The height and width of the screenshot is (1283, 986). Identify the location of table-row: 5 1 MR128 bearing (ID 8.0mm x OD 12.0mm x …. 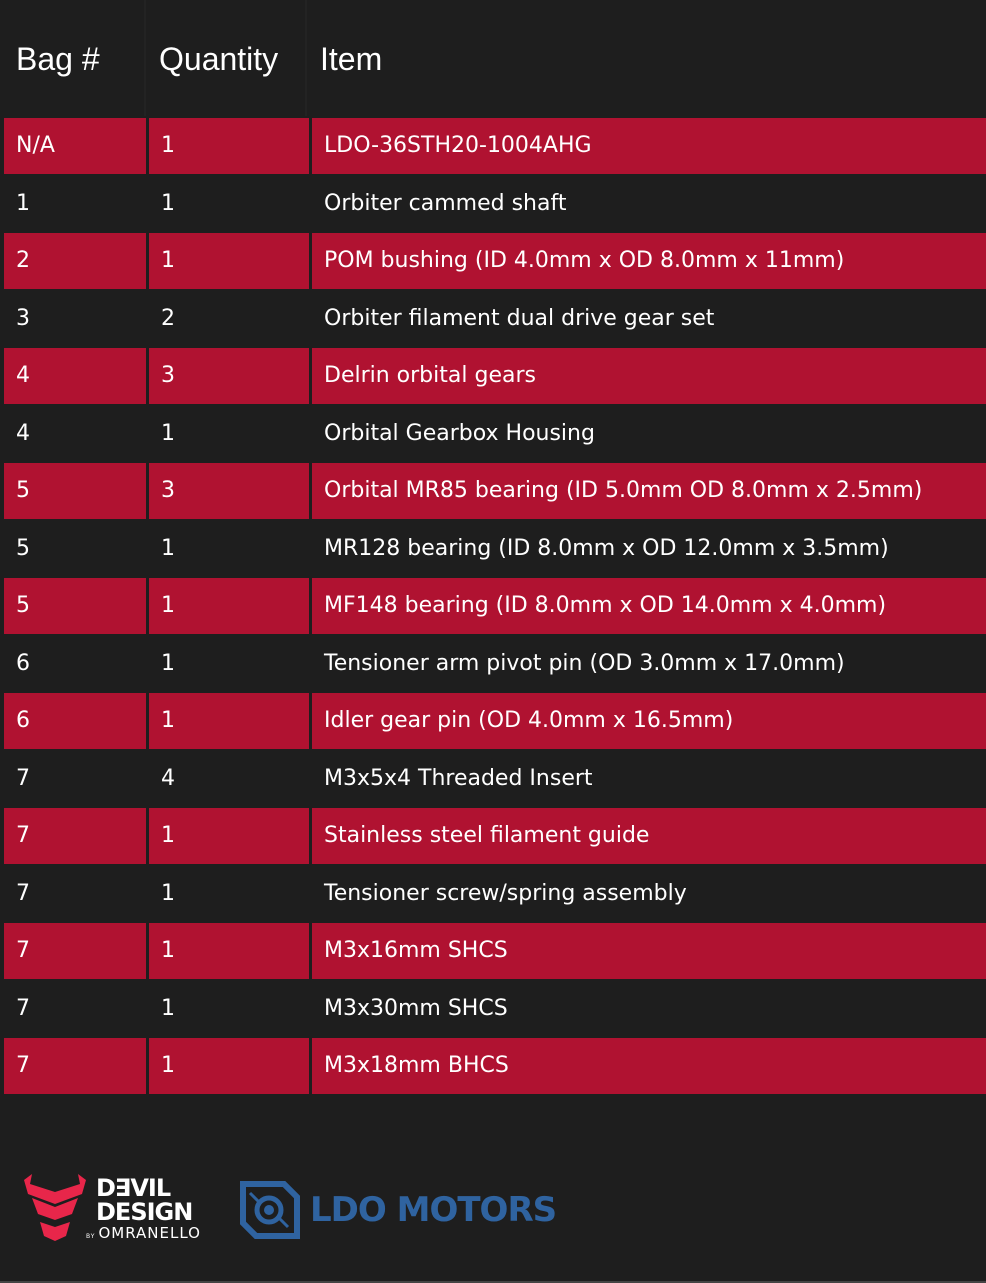
(495, 549).